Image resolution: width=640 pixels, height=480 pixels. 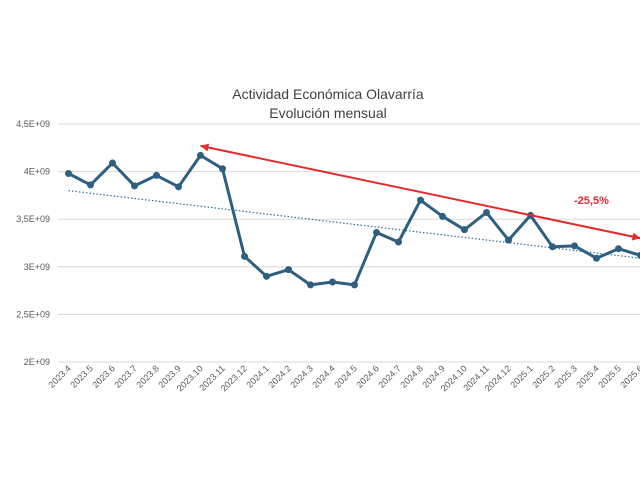 What do you see at coordinates (367, 376) in the screenshot?
I see `x-tick-label: 2024.6` at bounding box center [367, 376].